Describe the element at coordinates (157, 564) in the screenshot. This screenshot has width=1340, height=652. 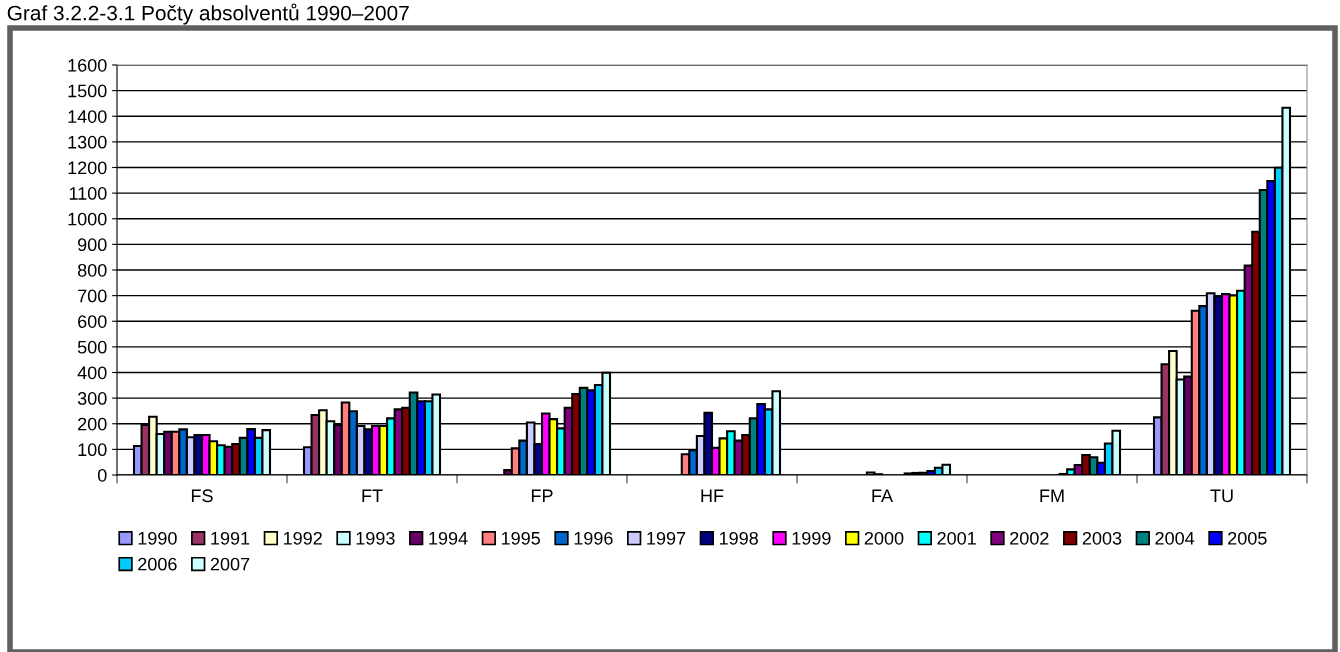
I see `legend-label: 2006` at that location.